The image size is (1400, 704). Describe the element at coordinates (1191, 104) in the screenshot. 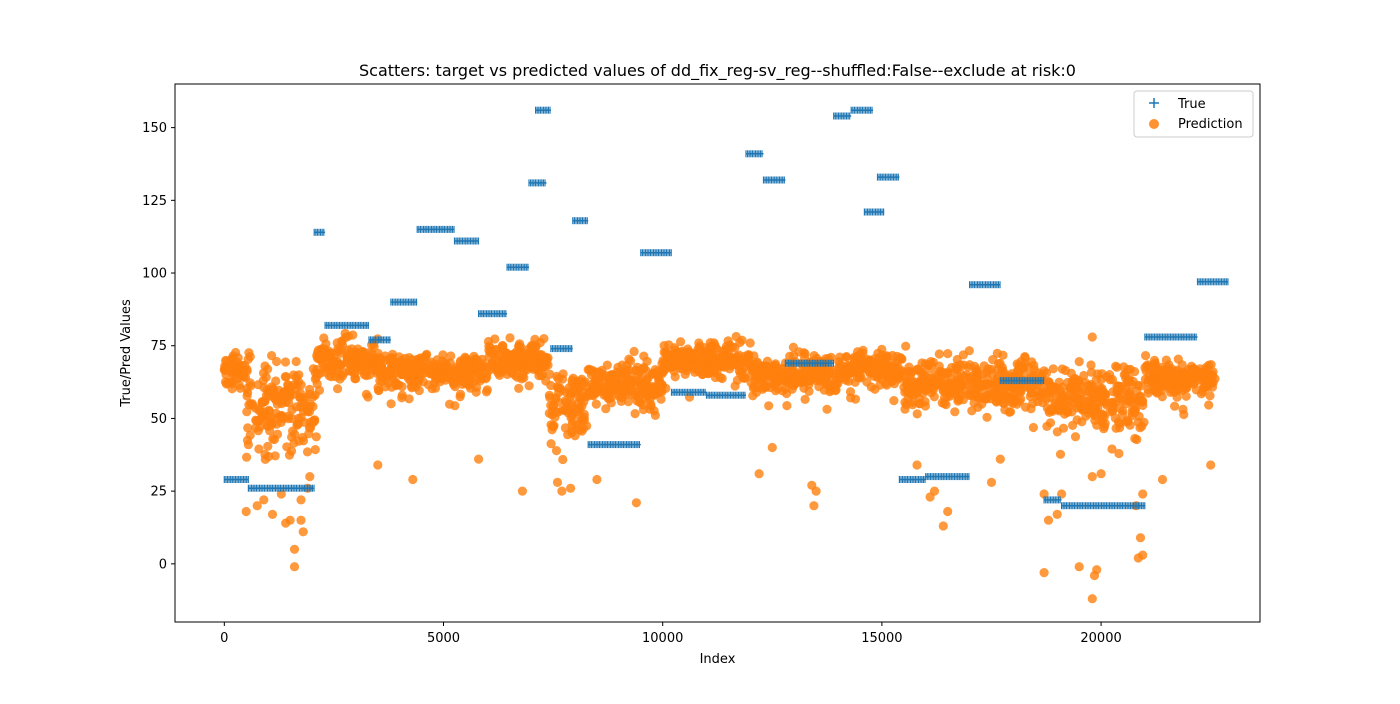

I see `legend-true-label: True` at that location.